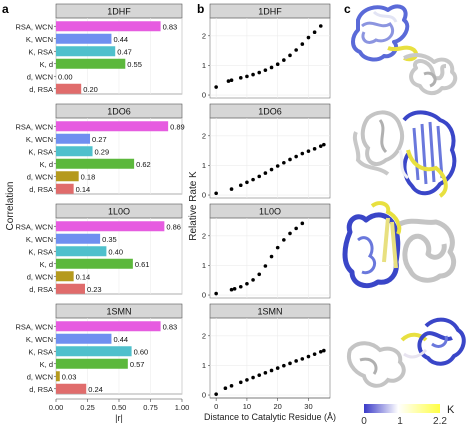 This screenshot has width=474, height=424. Describe the element at coordinates (406, 352) in the screenshot. I see `protein-1smn-image` at that location.